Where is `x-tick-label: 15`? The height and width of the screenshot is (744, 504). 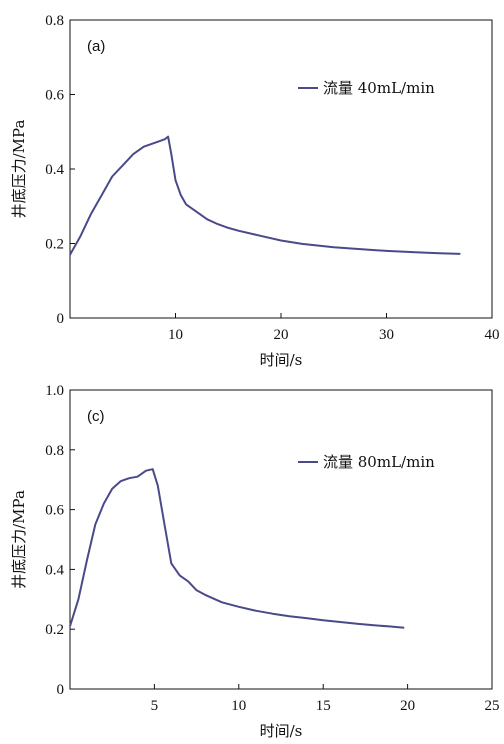
x-tick-label: 15 is located at coordinates (323, 706).